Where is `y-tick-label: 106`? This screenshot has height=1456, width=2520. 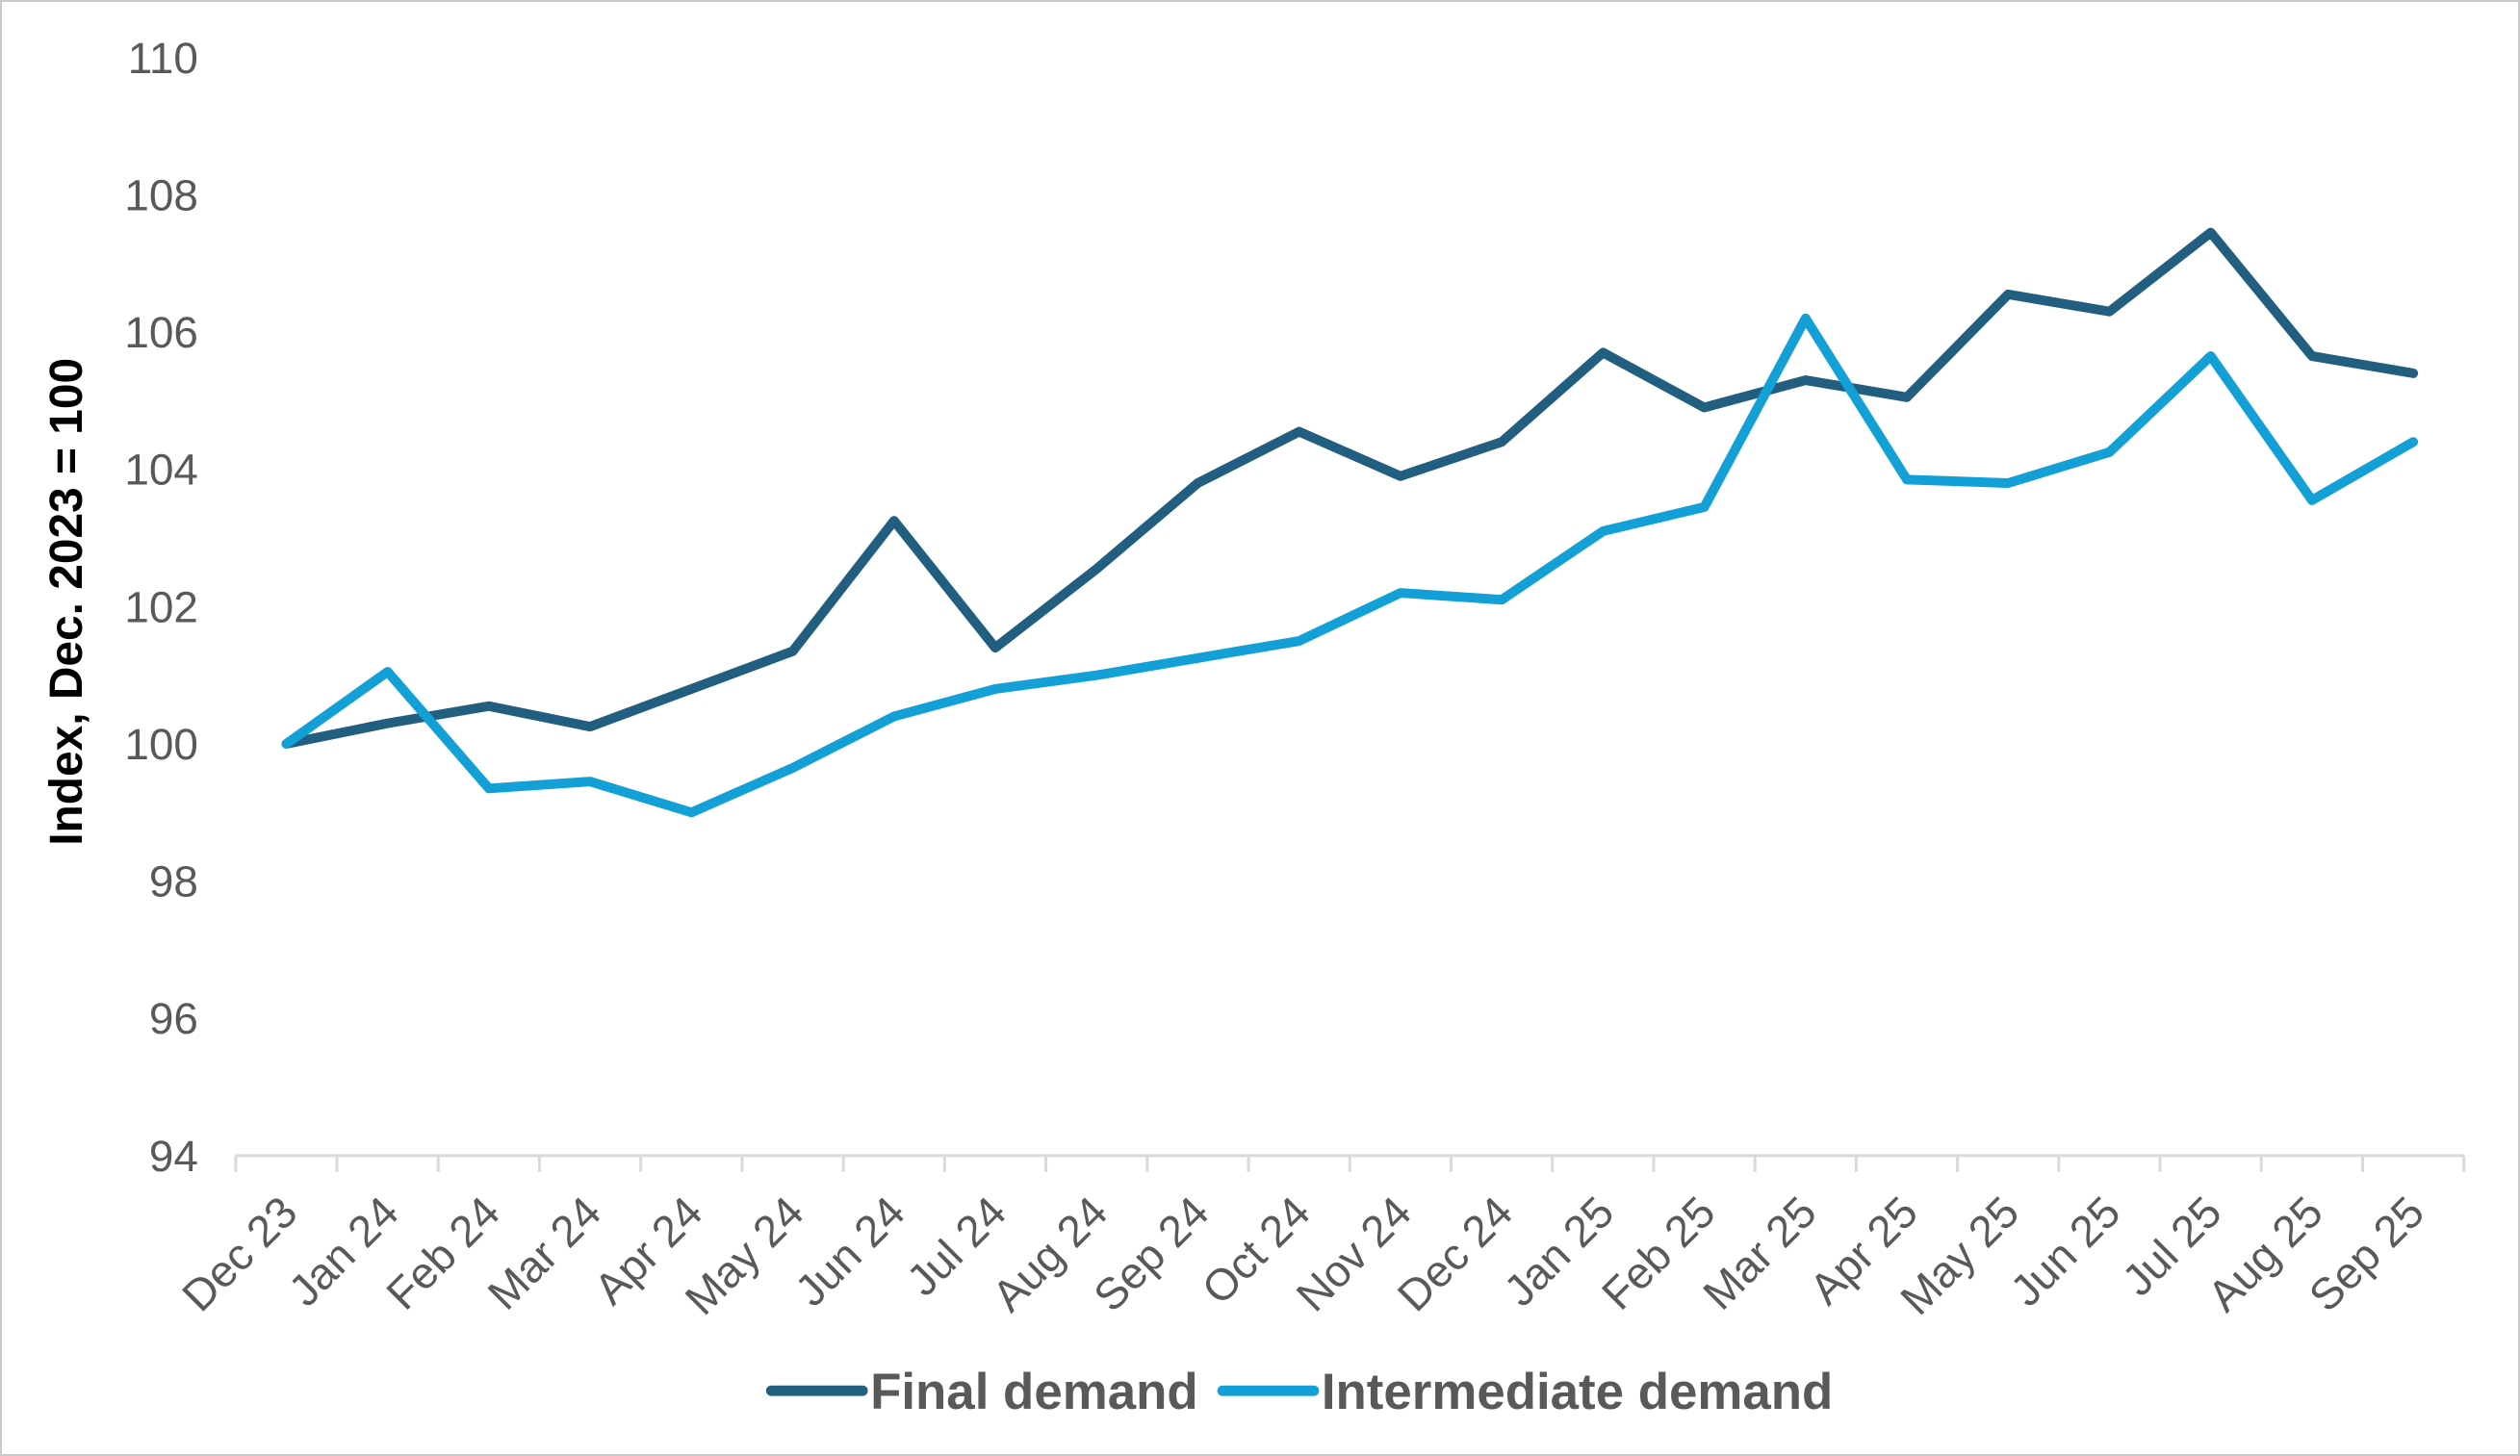 y-tick-label: 106 is located at coordinates (161, 332).